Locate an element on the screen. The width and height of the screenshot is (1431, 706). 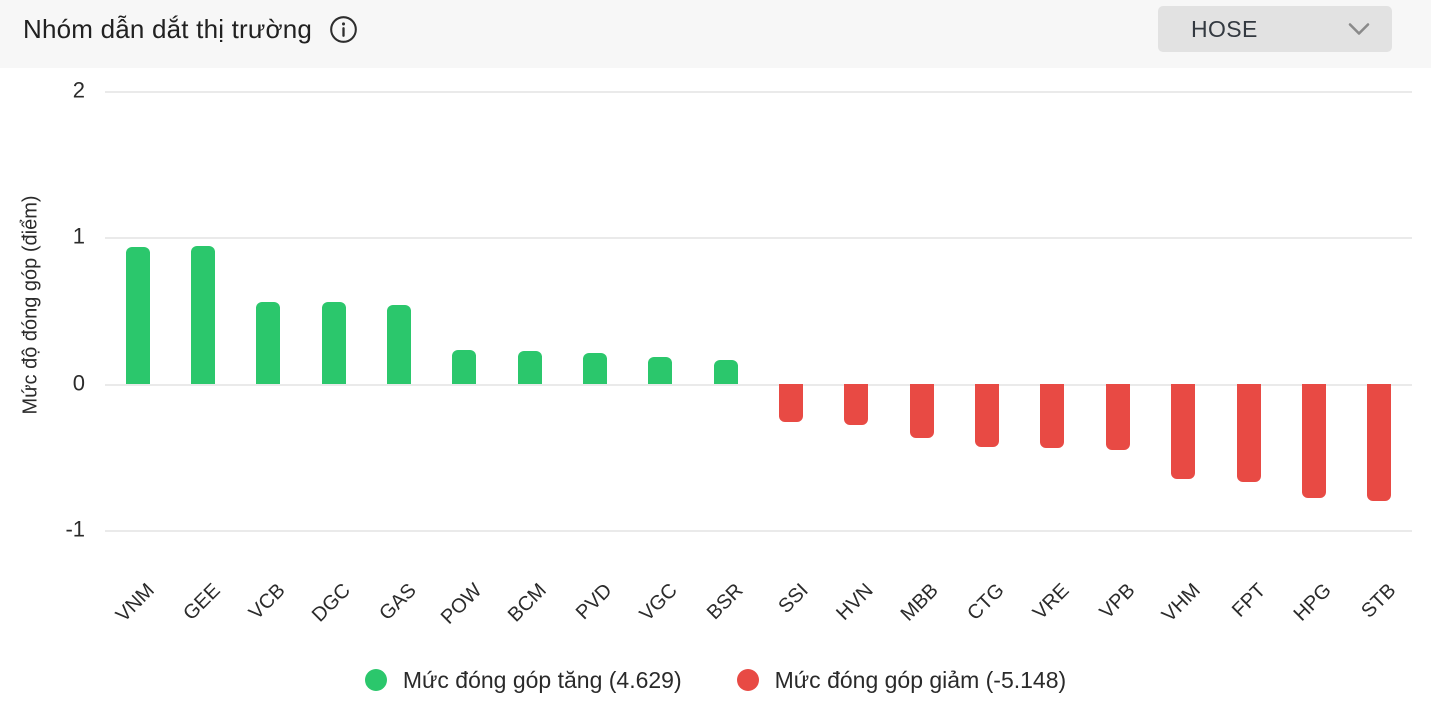
x-slot-vnm: VNM is located at coordinates (137, 604).